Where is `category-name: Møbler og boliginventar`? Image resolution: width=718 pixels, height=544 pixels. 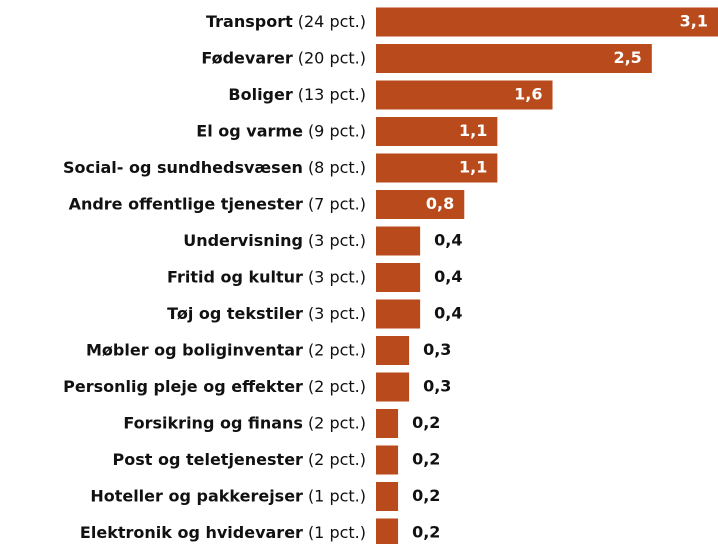 category-name: Møbler og boliginventar is located at coordinates (194, 349).